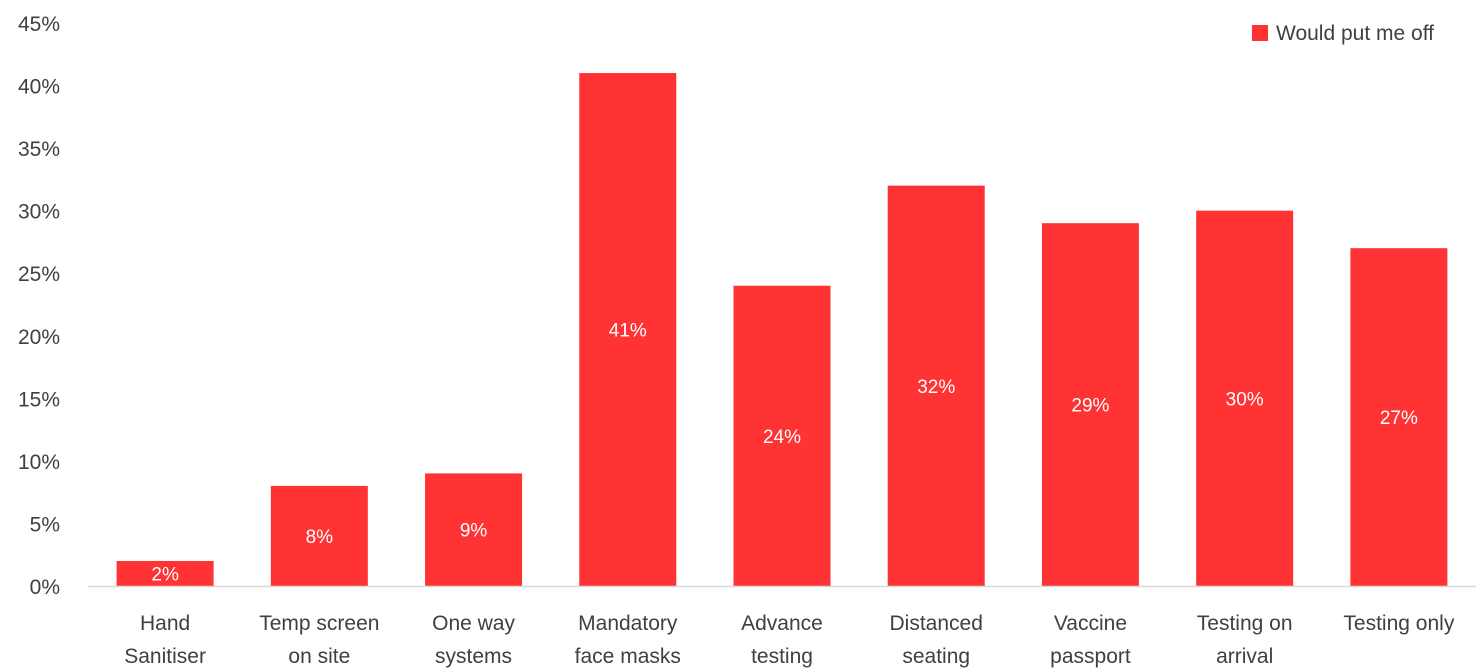 The image size is (1484, 672). I want to click on y-tick-label: 45%, so click(39, 24).